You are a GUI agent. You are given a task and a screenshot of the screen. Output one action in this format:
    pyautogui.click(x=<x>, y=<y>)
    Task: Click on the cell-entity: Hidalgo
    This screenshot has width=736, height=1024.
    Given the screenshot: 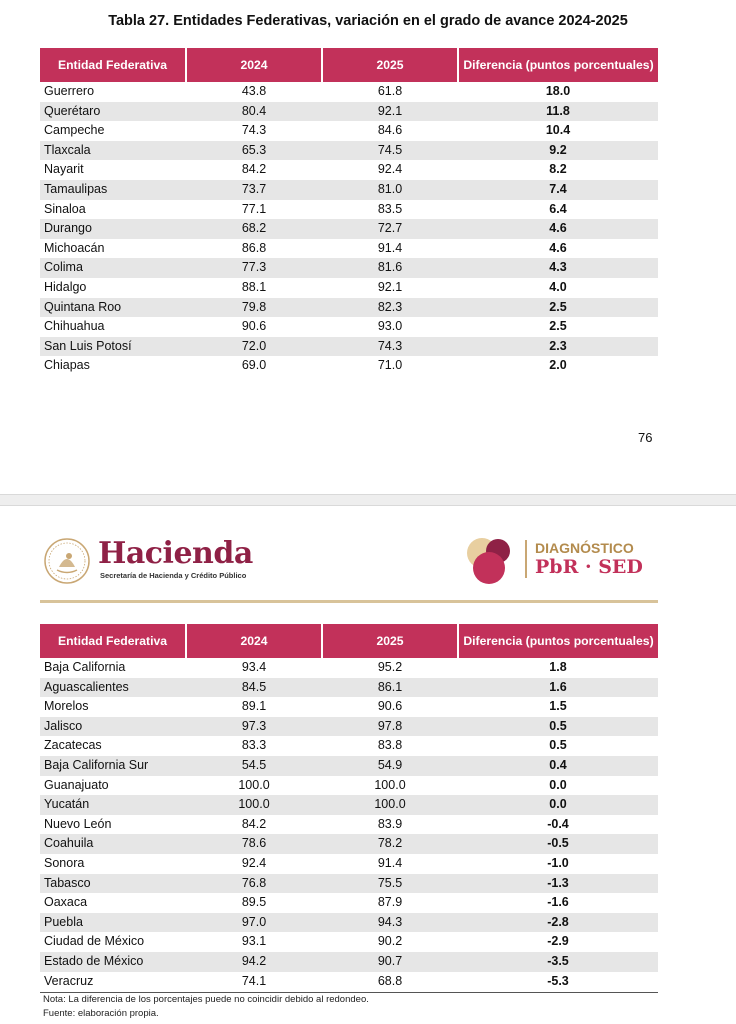 What is the action you would take?
    pyautogui.click(x=65, y=286)
    